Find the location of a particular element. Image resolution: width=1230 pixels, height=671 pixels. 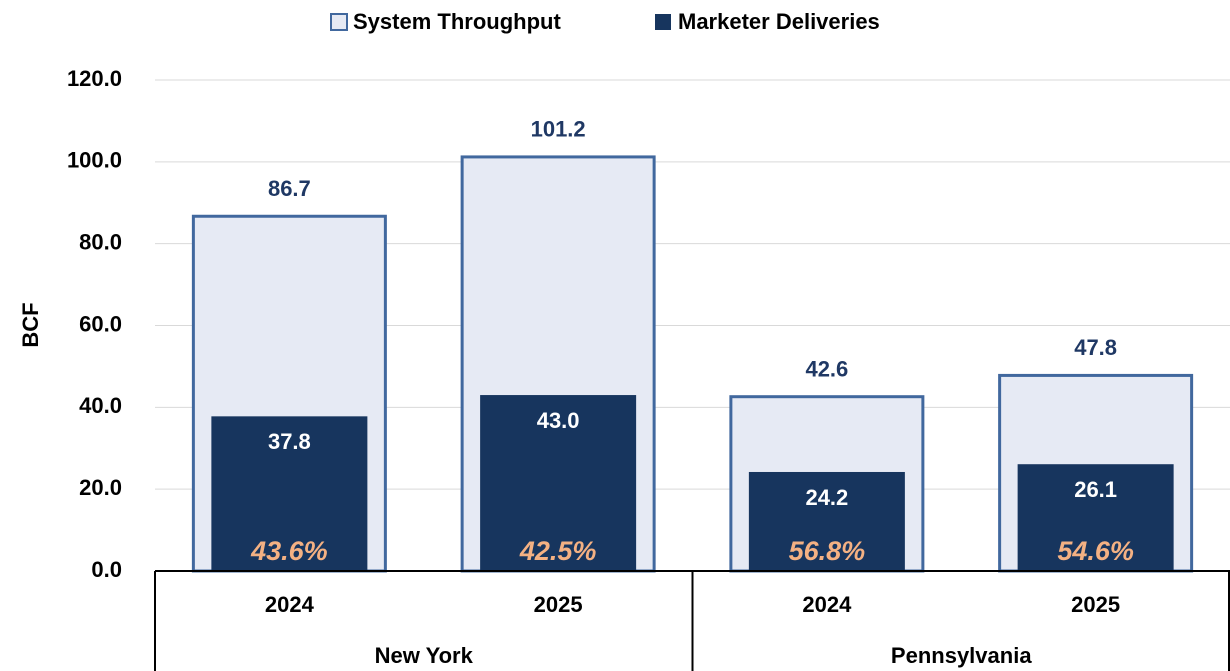

value-label: 26.1 is located at coordinates (1095, 489).